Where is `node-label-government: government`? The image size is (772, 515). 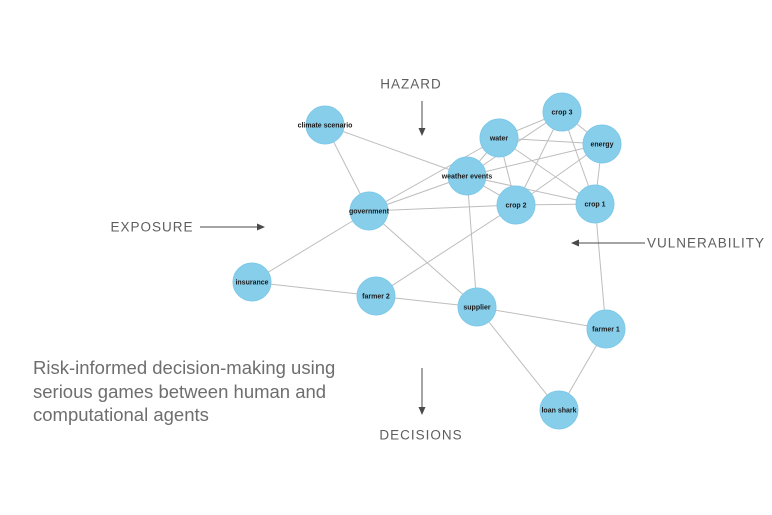
node-label-government: government is located at coordinates (369, 211).